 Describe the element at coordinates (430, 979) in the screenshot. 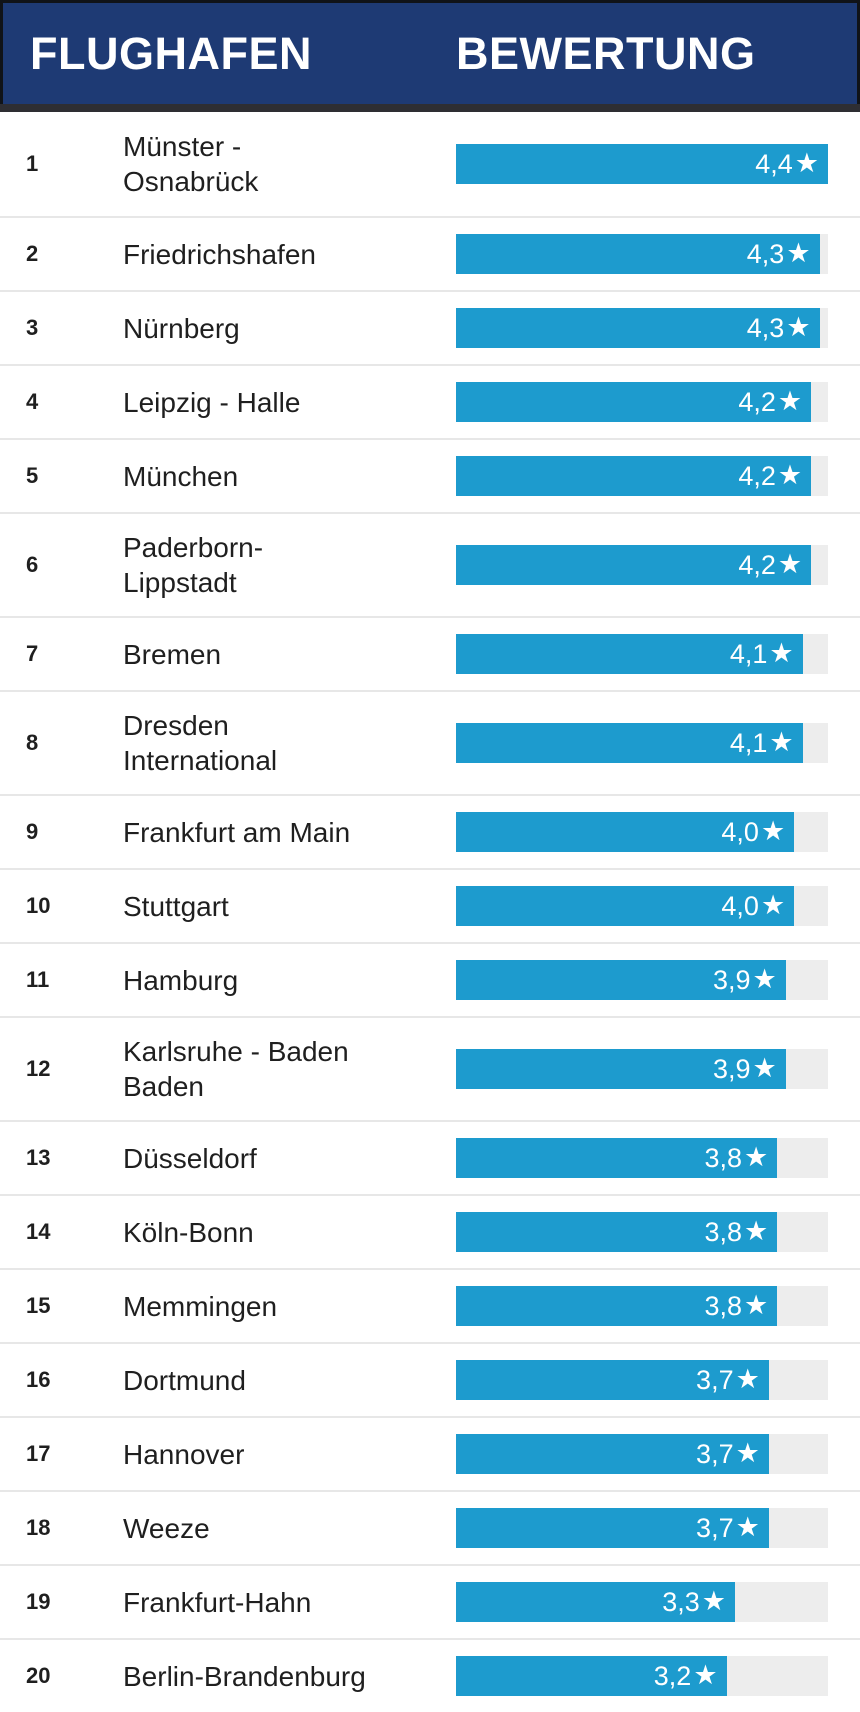

I see `table-row: 11 Hamburg 3,9 ★` at that location.